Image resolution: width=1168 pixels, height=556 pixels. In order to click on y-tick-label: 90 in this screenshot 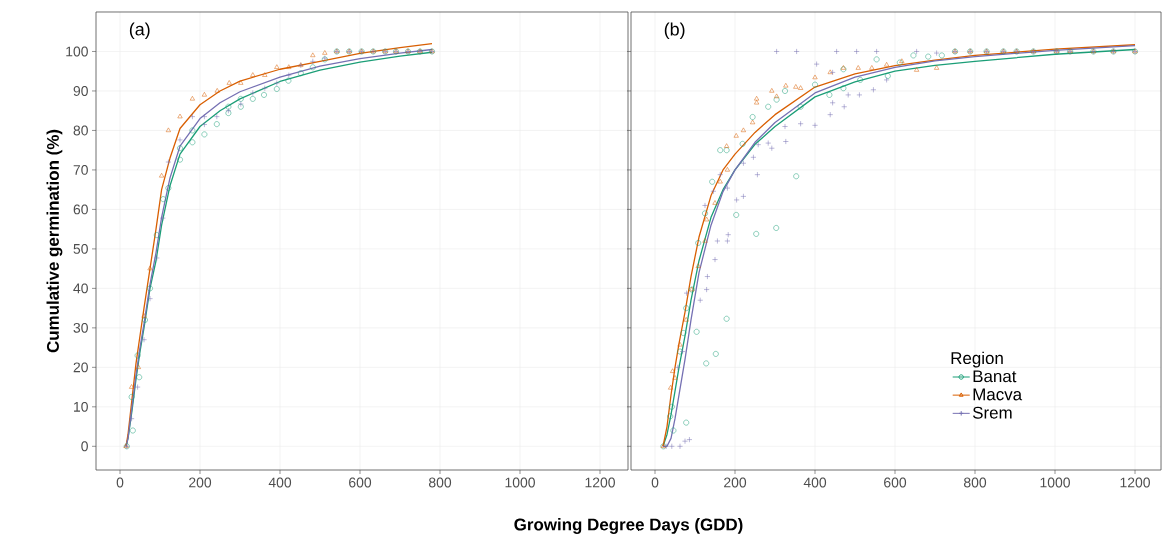, I will do `click(80, 91)`.